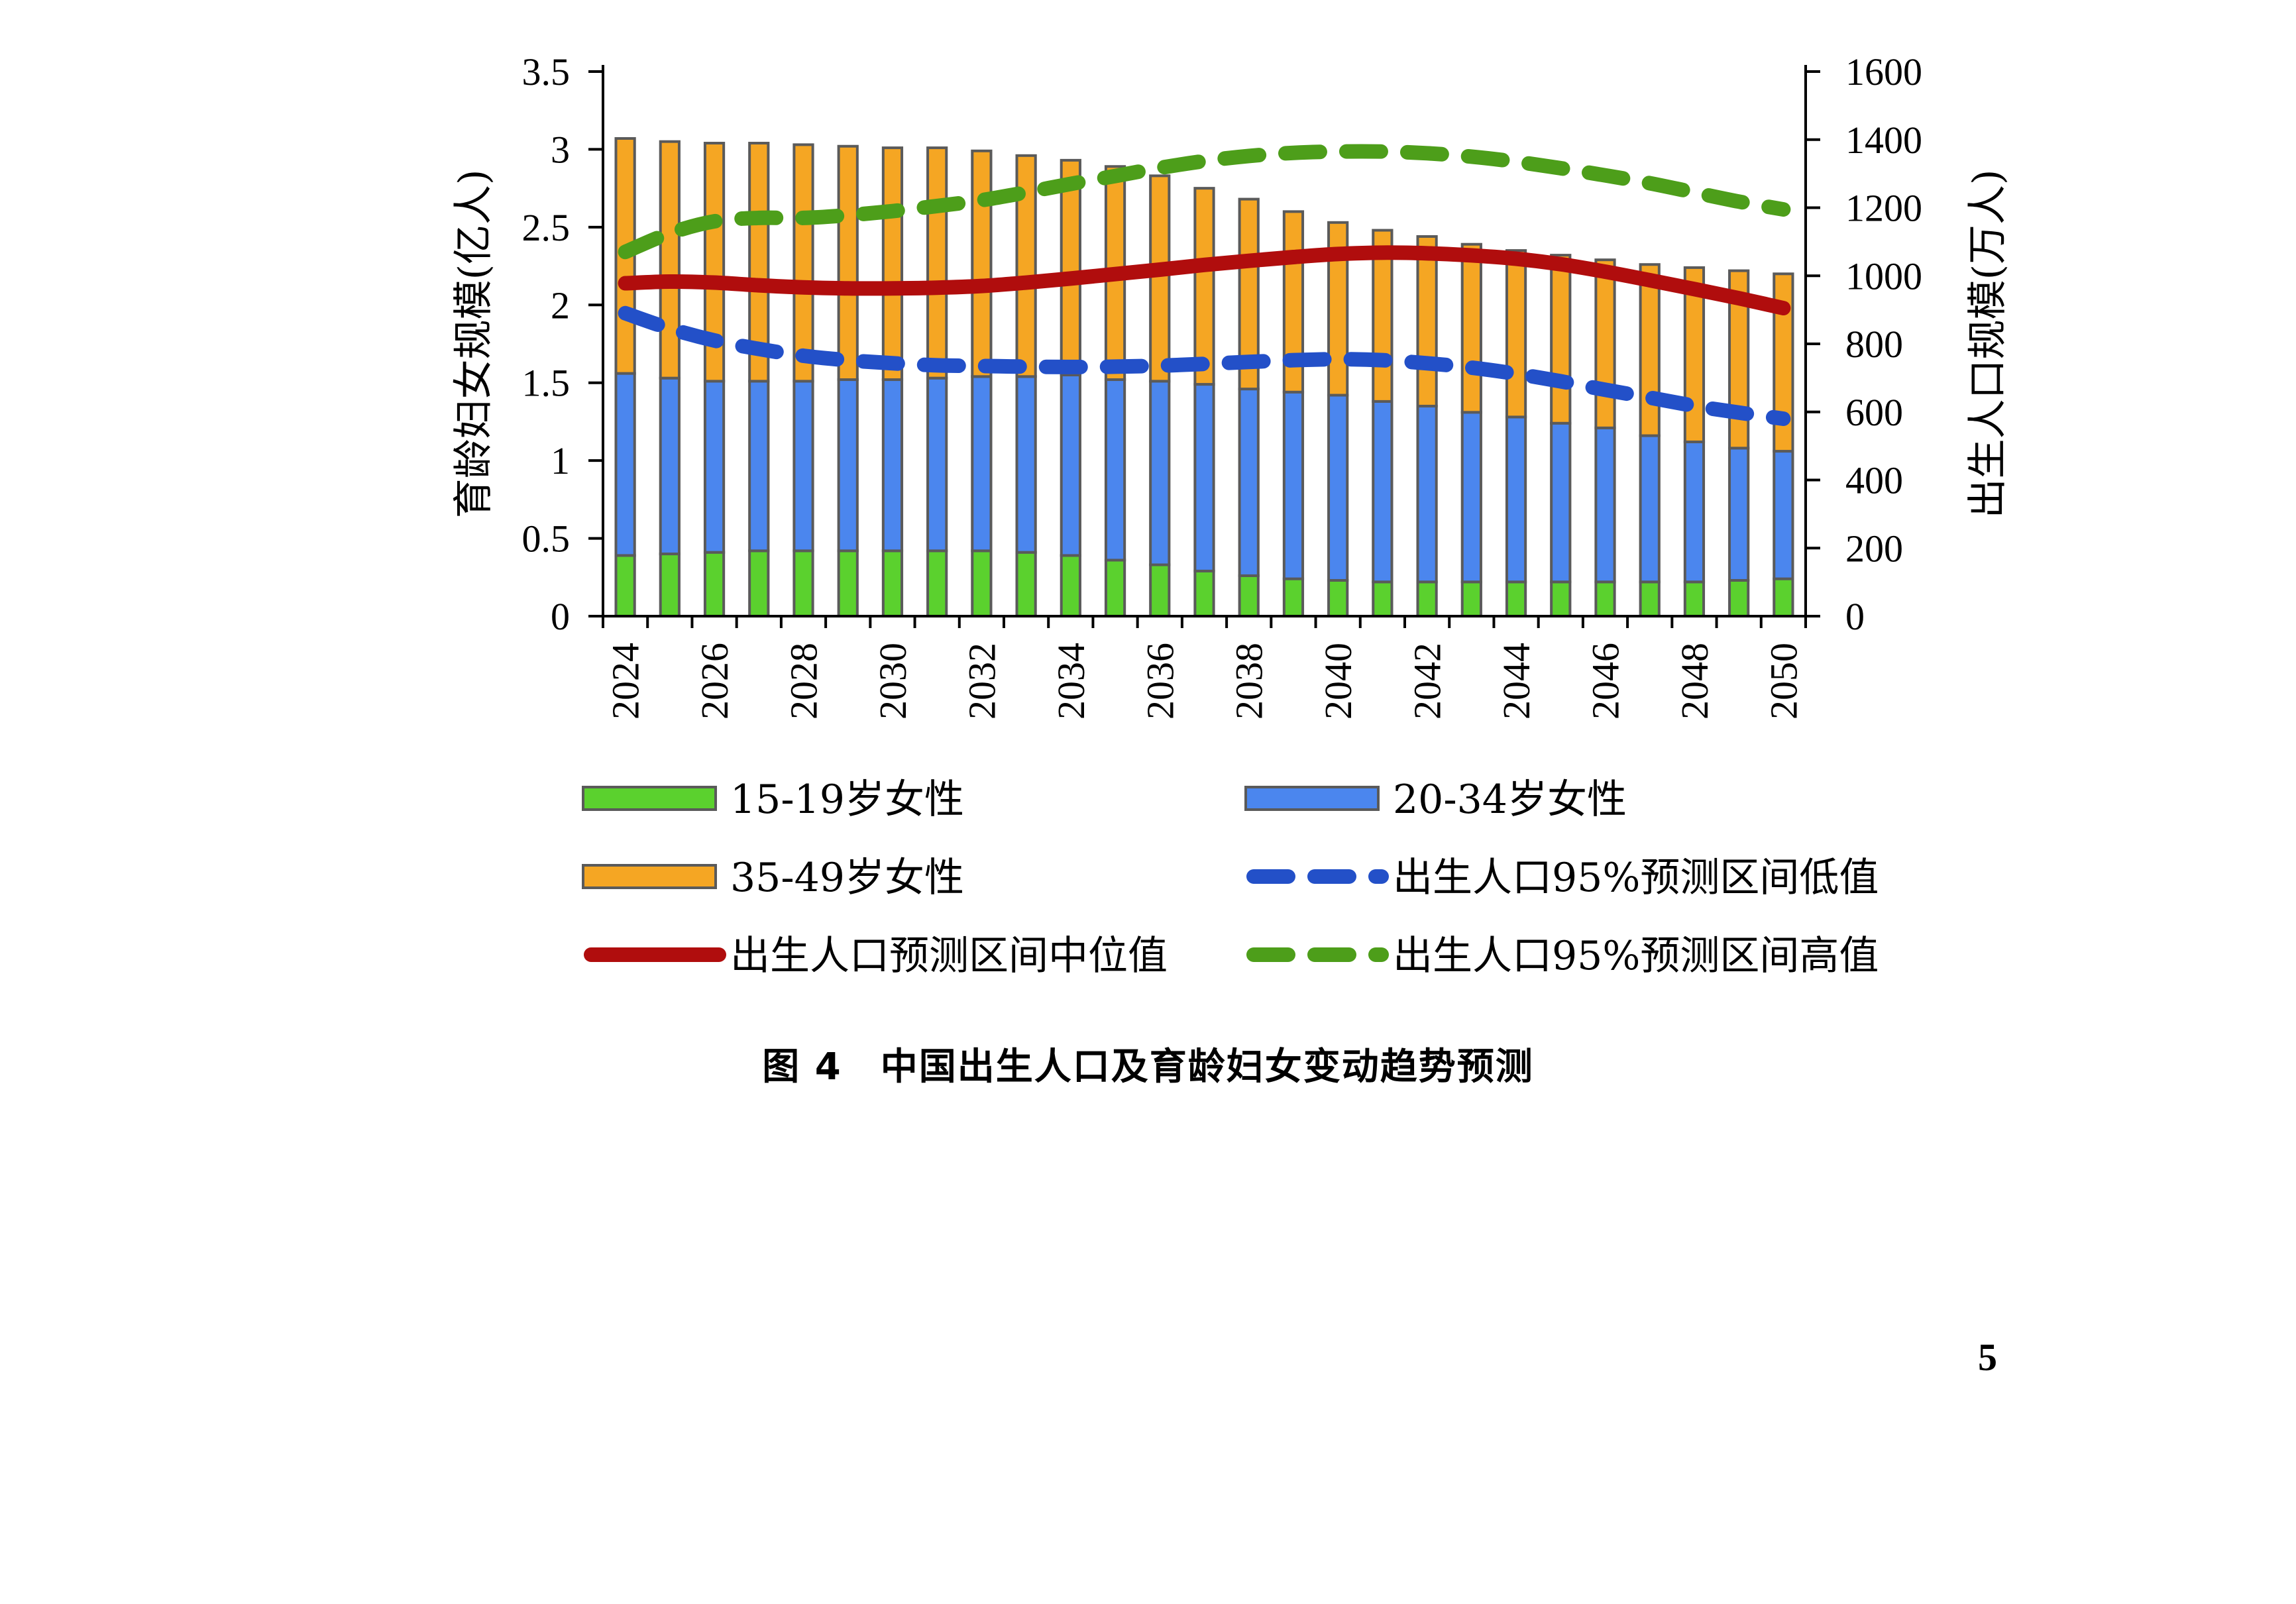 This screenshot has height=1604, width=2296. I want to click on legend-label-0: 15-19岁女性, so click(847, 799).